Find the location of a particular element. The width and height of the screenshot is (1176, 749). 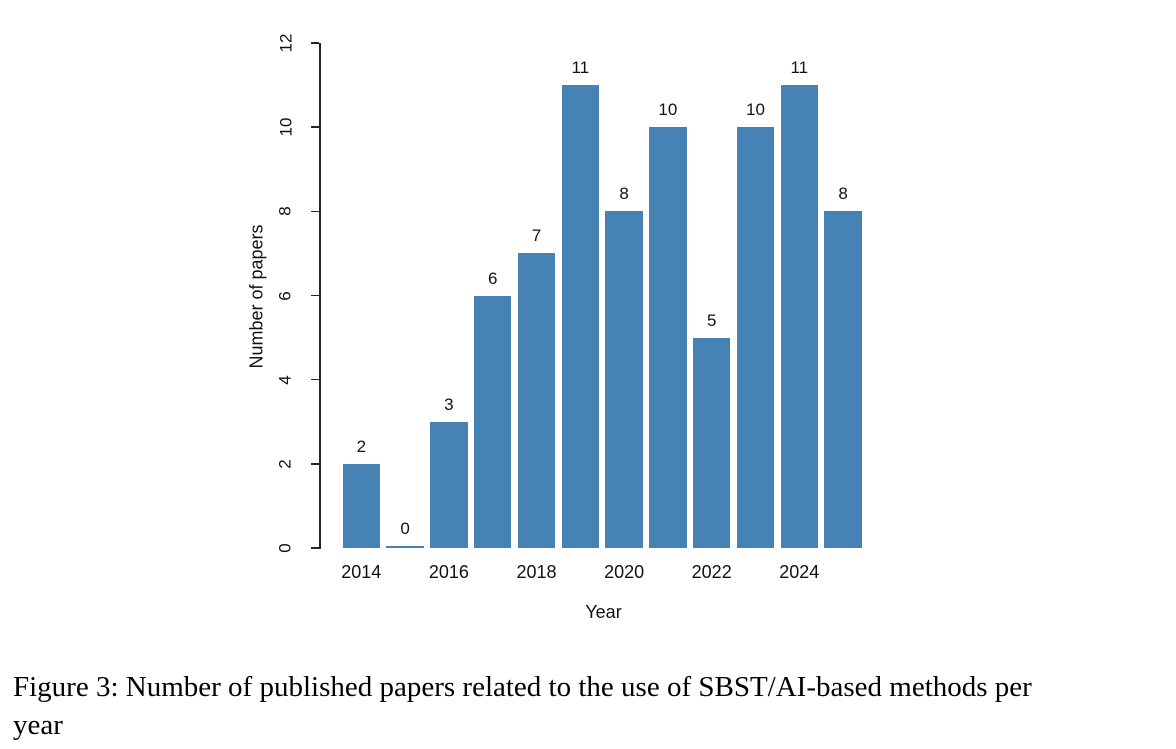

y-tick-label: 8 is located at coordinates (285, 211).